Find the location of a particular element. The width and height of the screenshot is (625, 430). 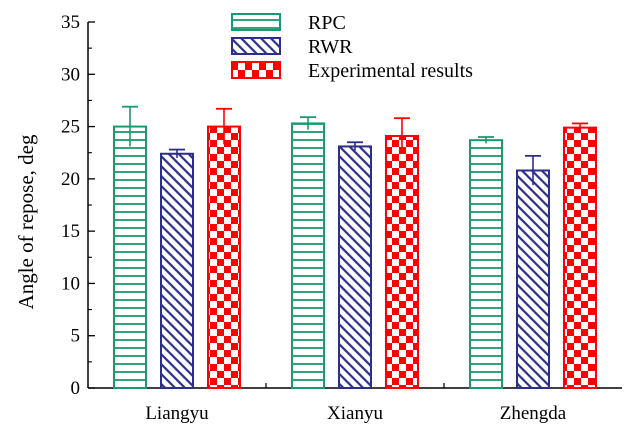

y-tick-label: 0 is located at coordinates (76, 388).